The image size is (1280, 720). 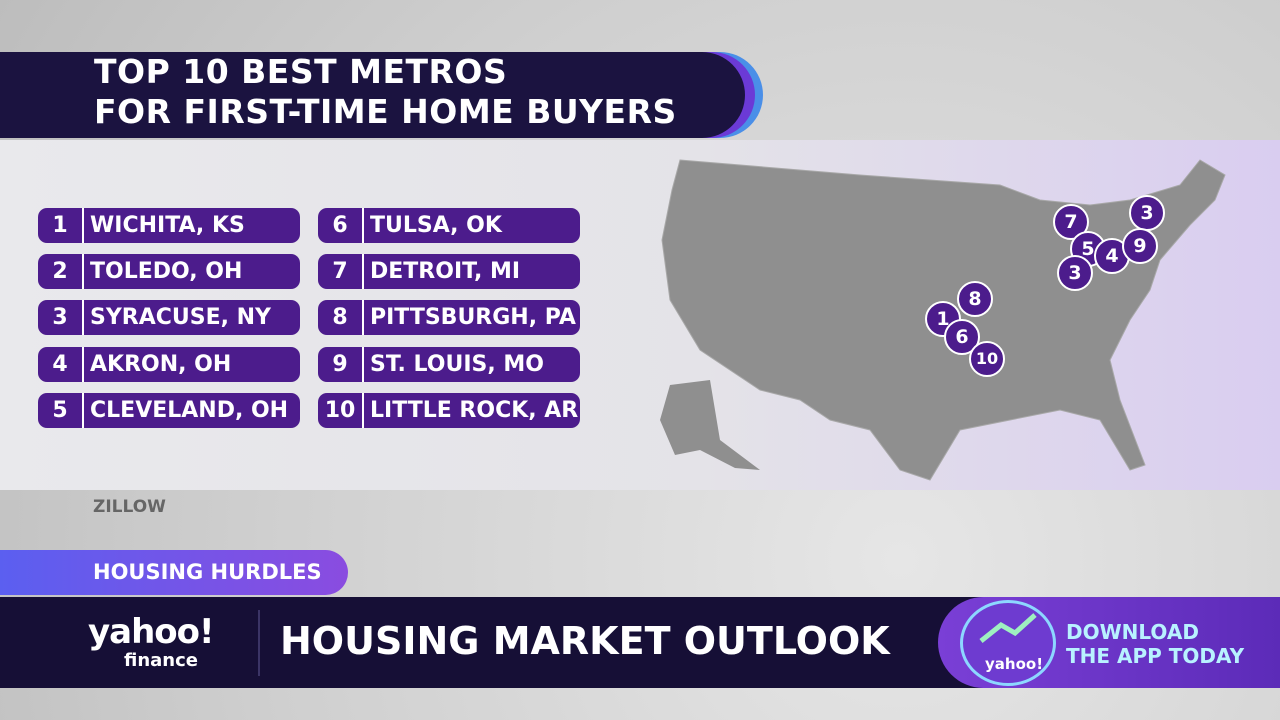 I want to click on metro: SYRACUSE, NY, so click(x=180, y=317).